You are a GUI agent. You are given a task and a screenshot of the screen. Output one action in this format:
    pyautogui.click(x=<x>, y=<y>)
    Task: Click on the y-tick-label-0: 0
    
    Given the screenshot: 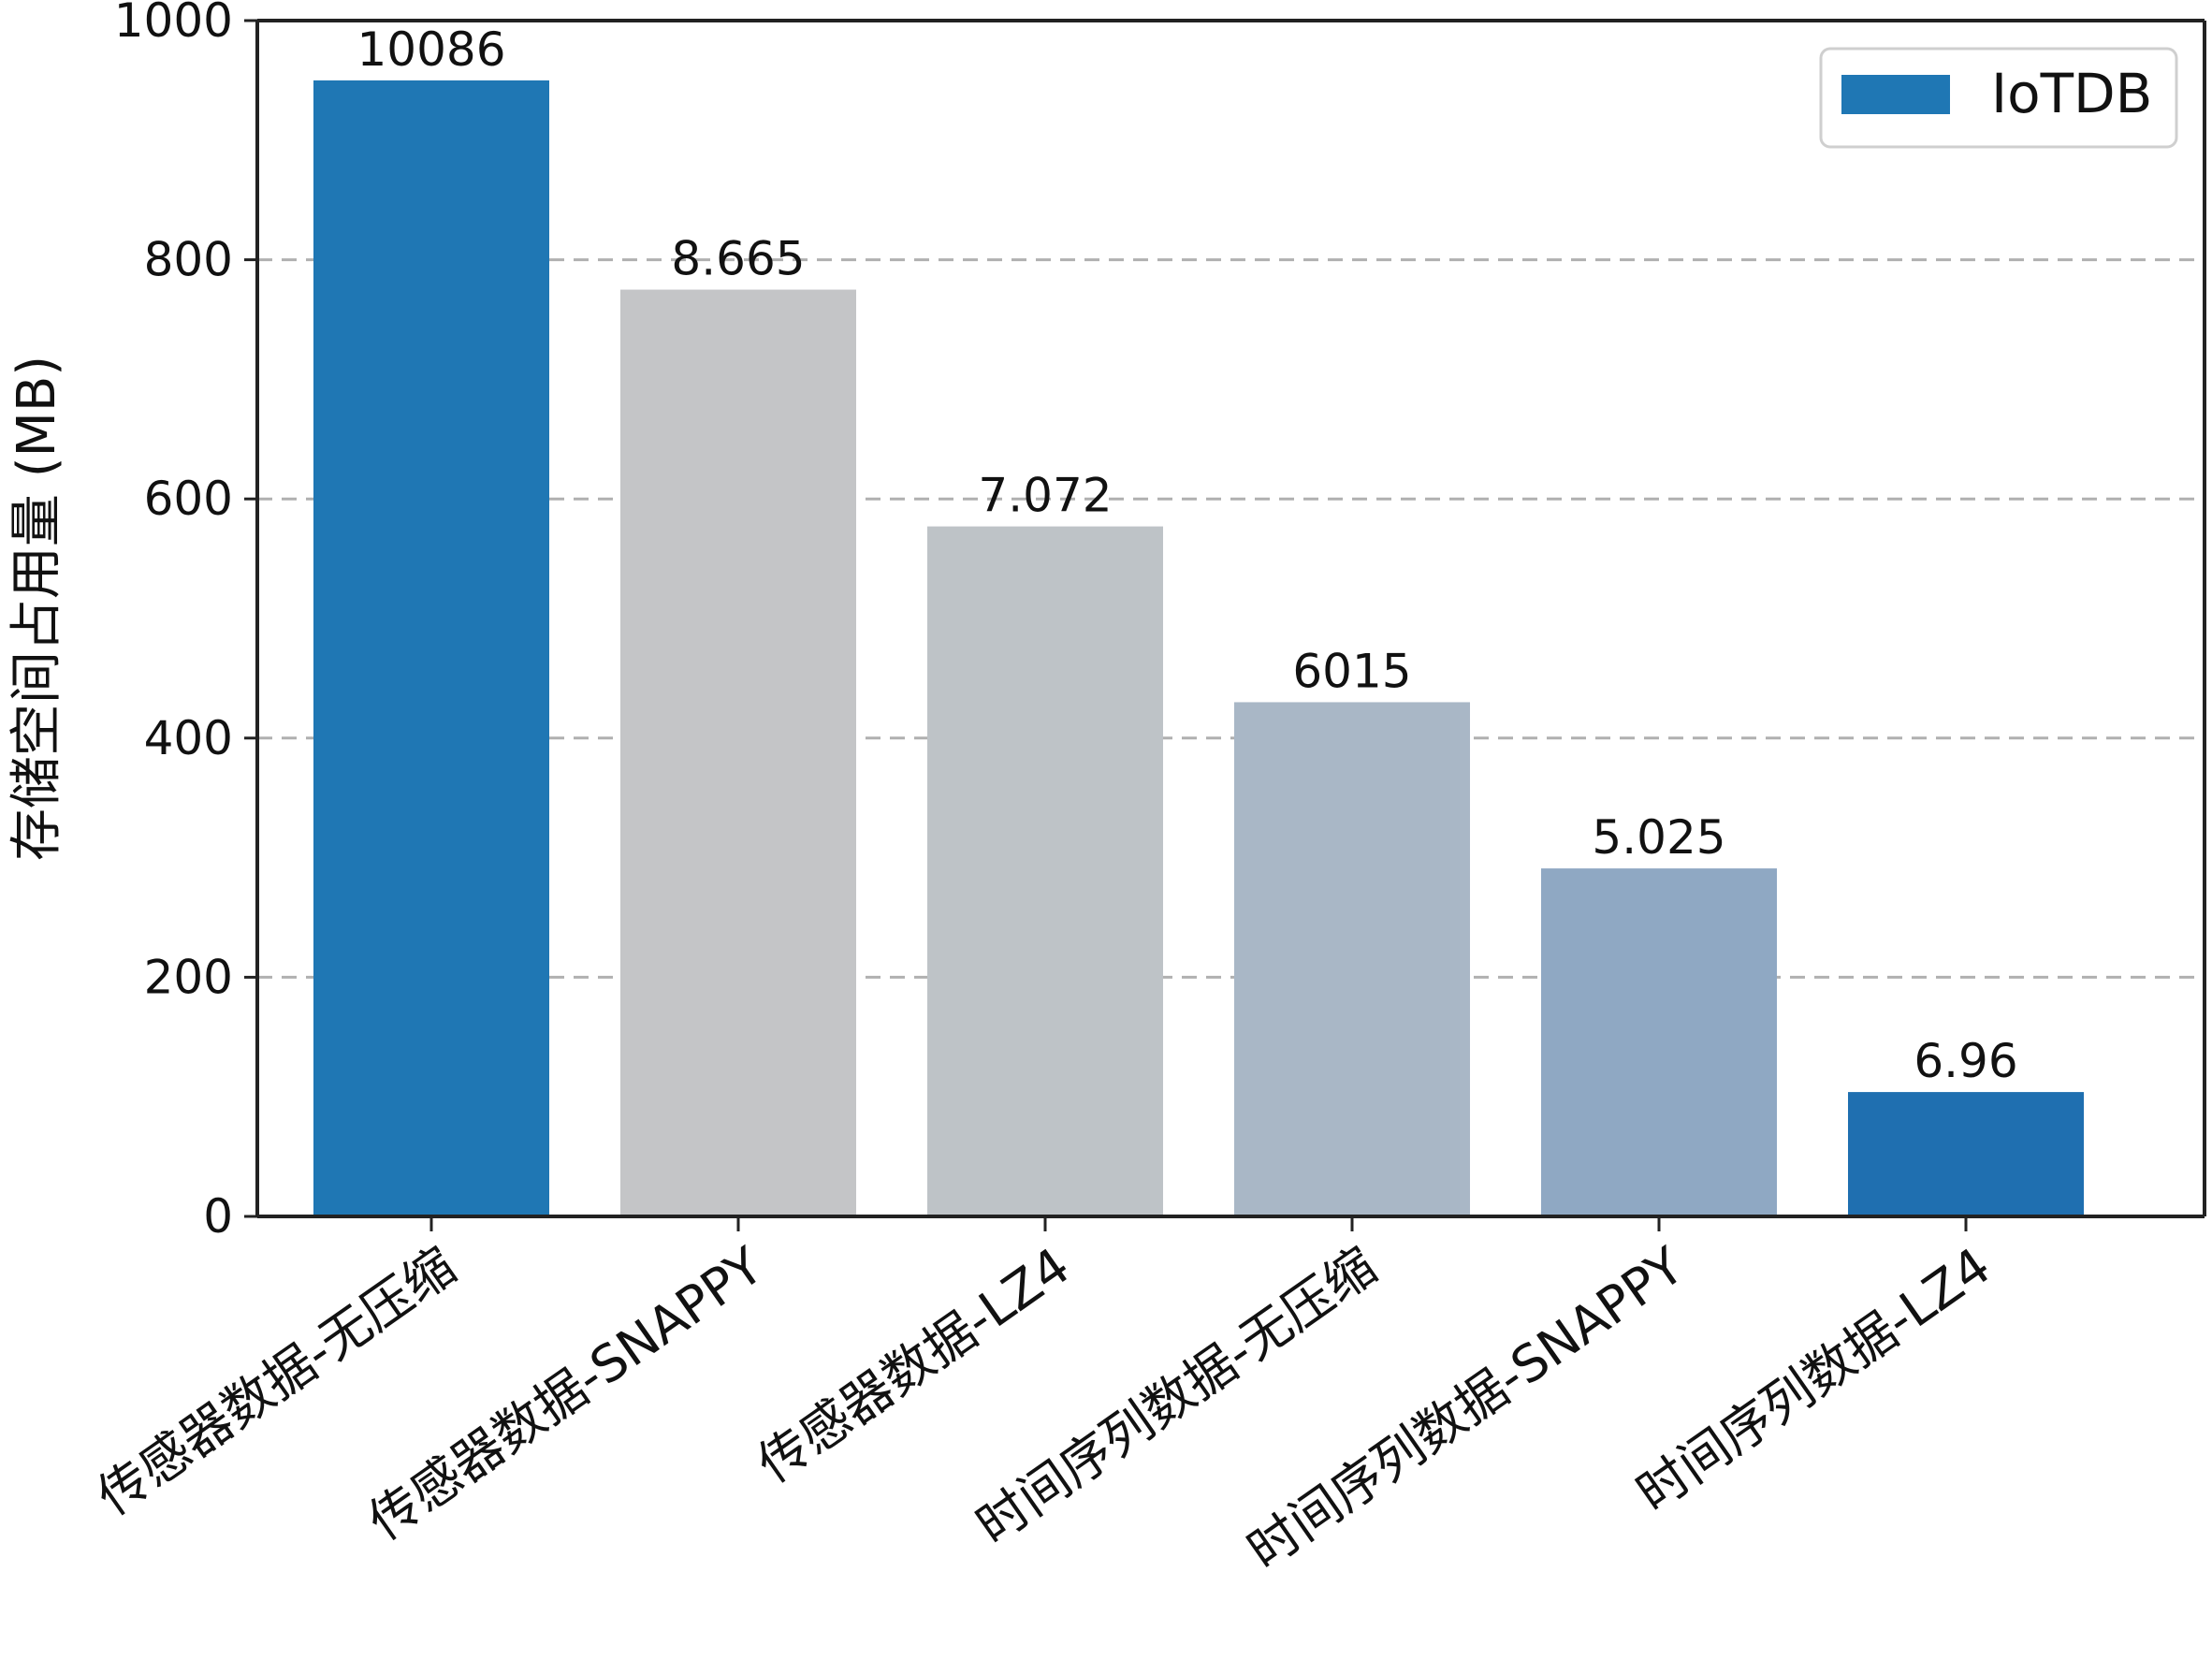 What is the action you would take?
    pyautogui.click(x=218, y=1216)
    